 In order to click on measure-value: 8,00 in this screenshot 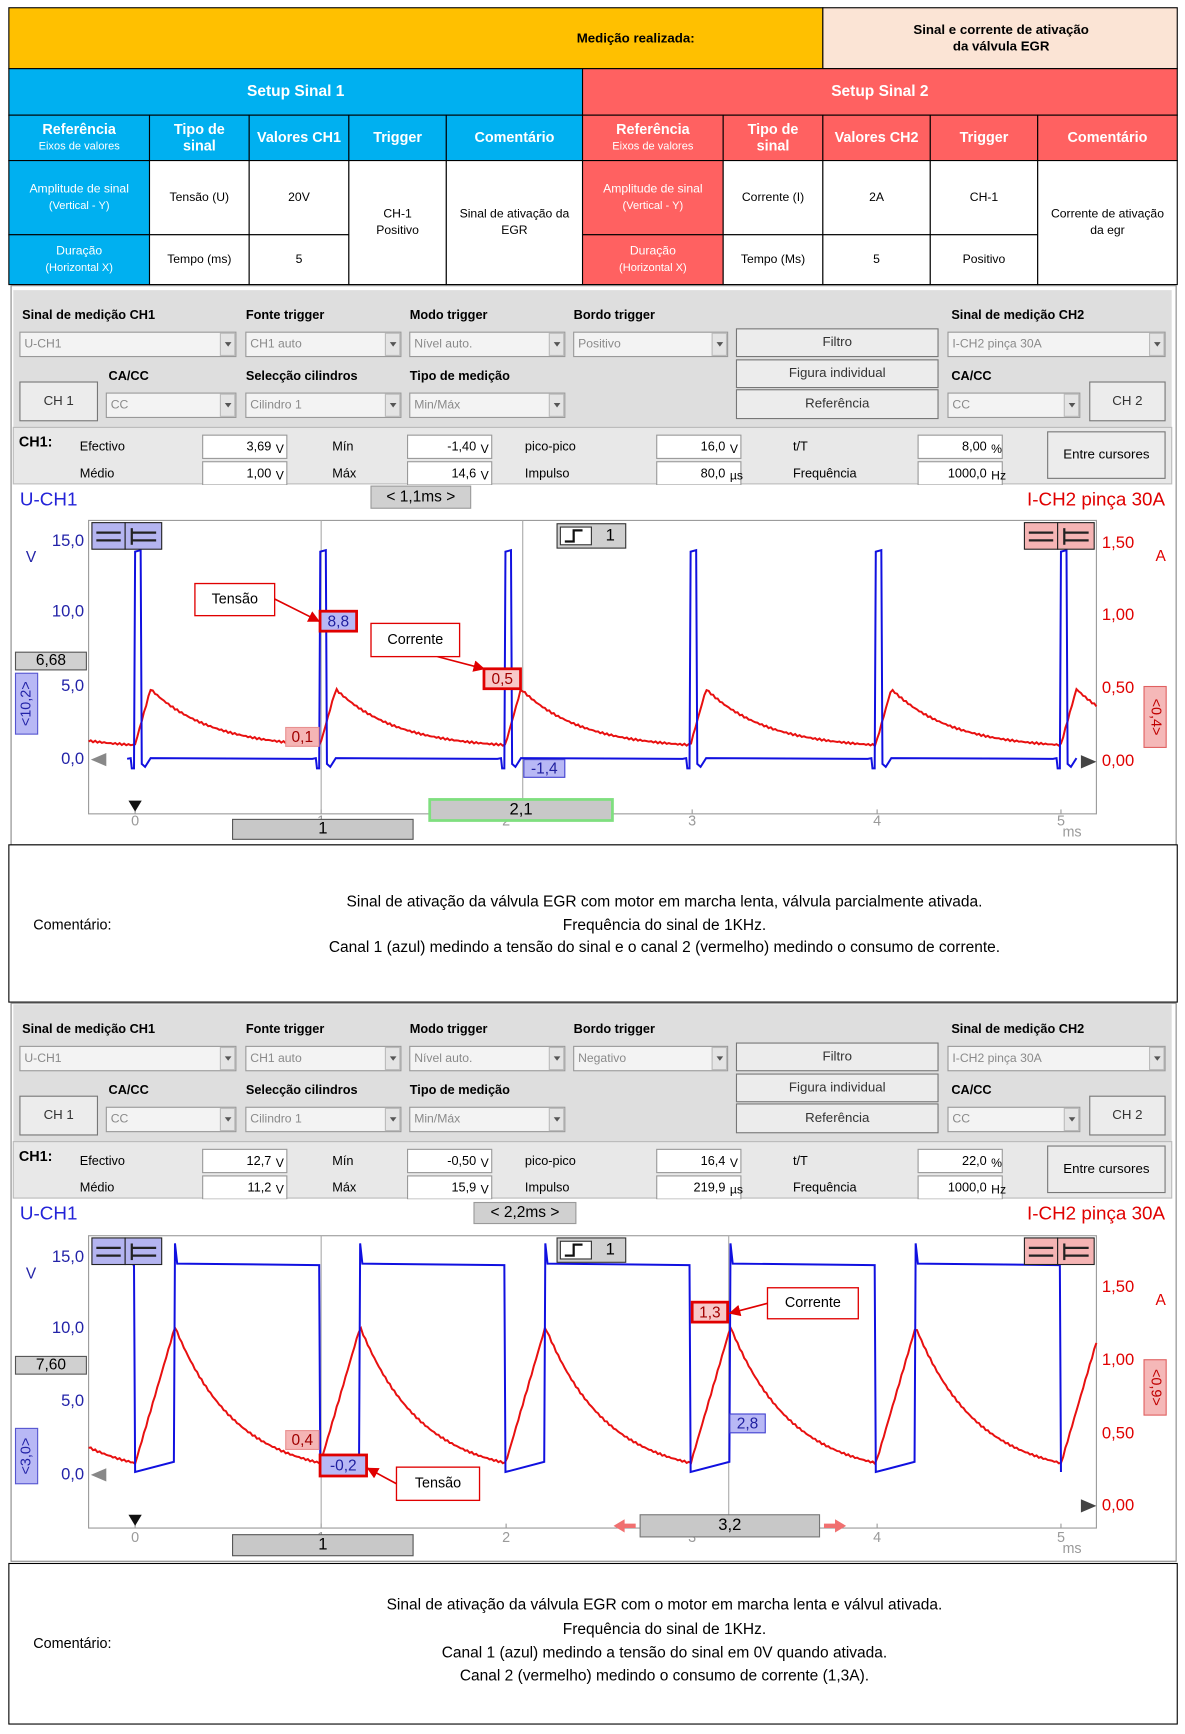, I will do `click(974, 446)`.